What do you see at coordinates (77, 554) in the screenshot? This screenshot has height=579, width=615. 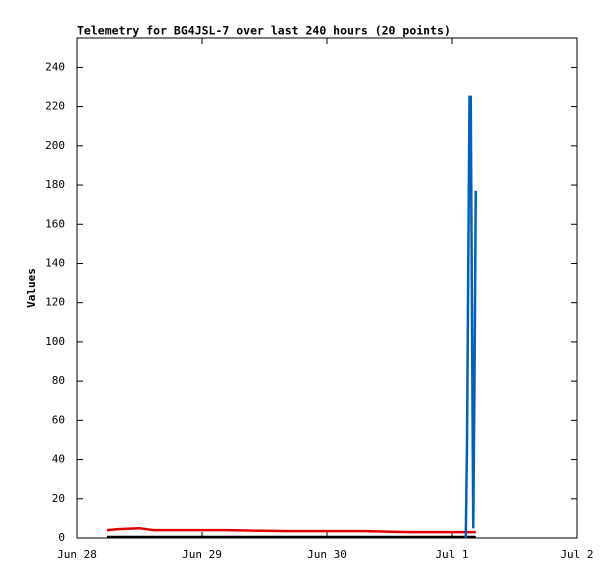 I see `x-tick-label: Jun 28` at bounding box center [77, 554].